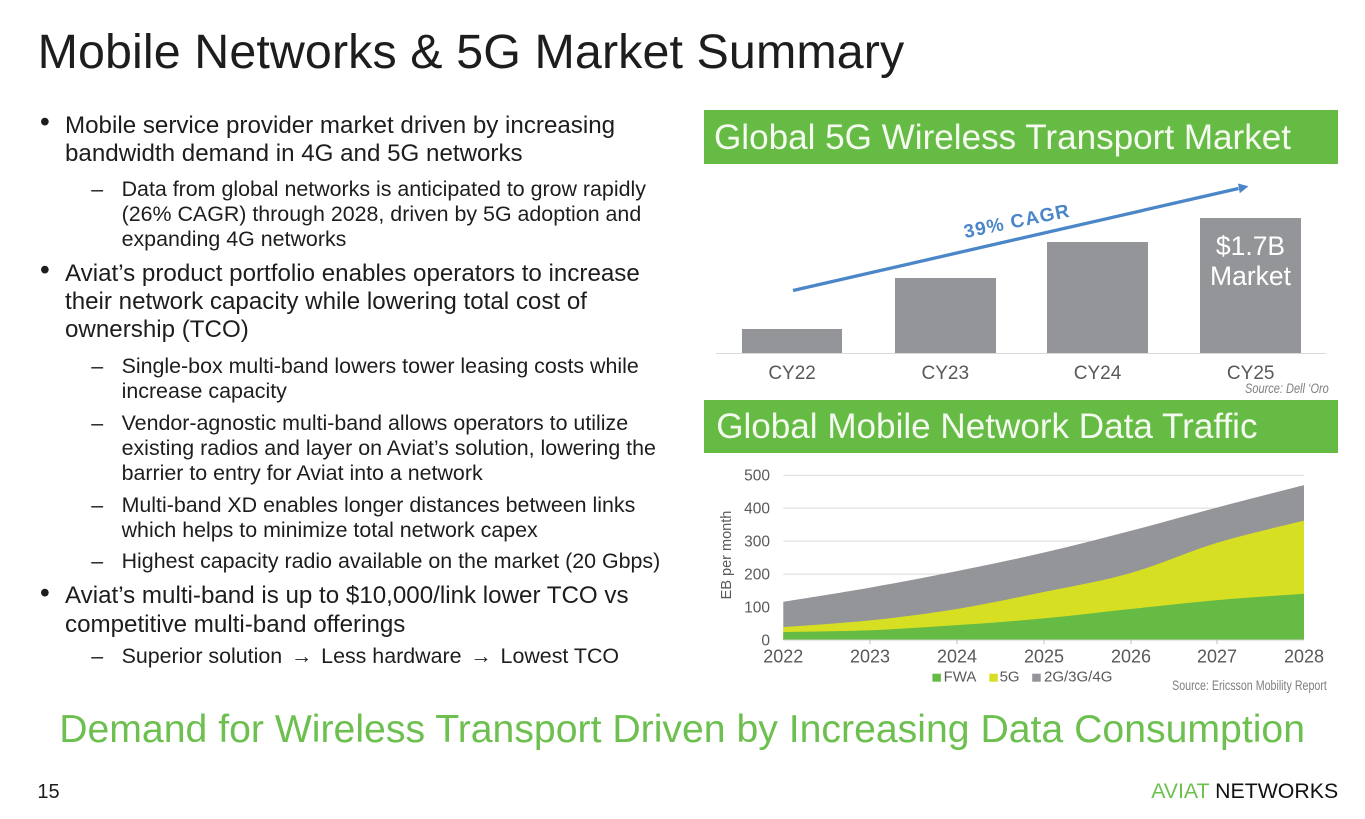  I want to click on svg-text: 2025, so click(1044, 657).